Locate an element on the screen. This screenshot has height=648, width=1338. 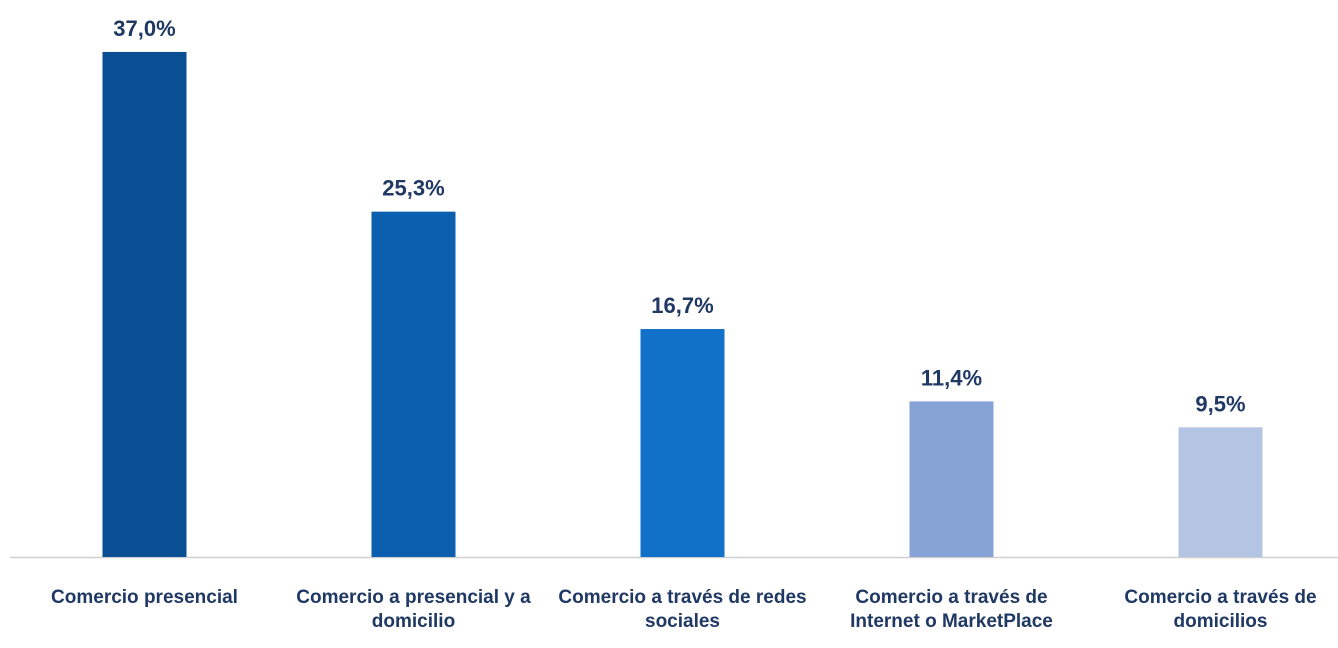
value-label: 11,4% is located at coordinates (951, 377).